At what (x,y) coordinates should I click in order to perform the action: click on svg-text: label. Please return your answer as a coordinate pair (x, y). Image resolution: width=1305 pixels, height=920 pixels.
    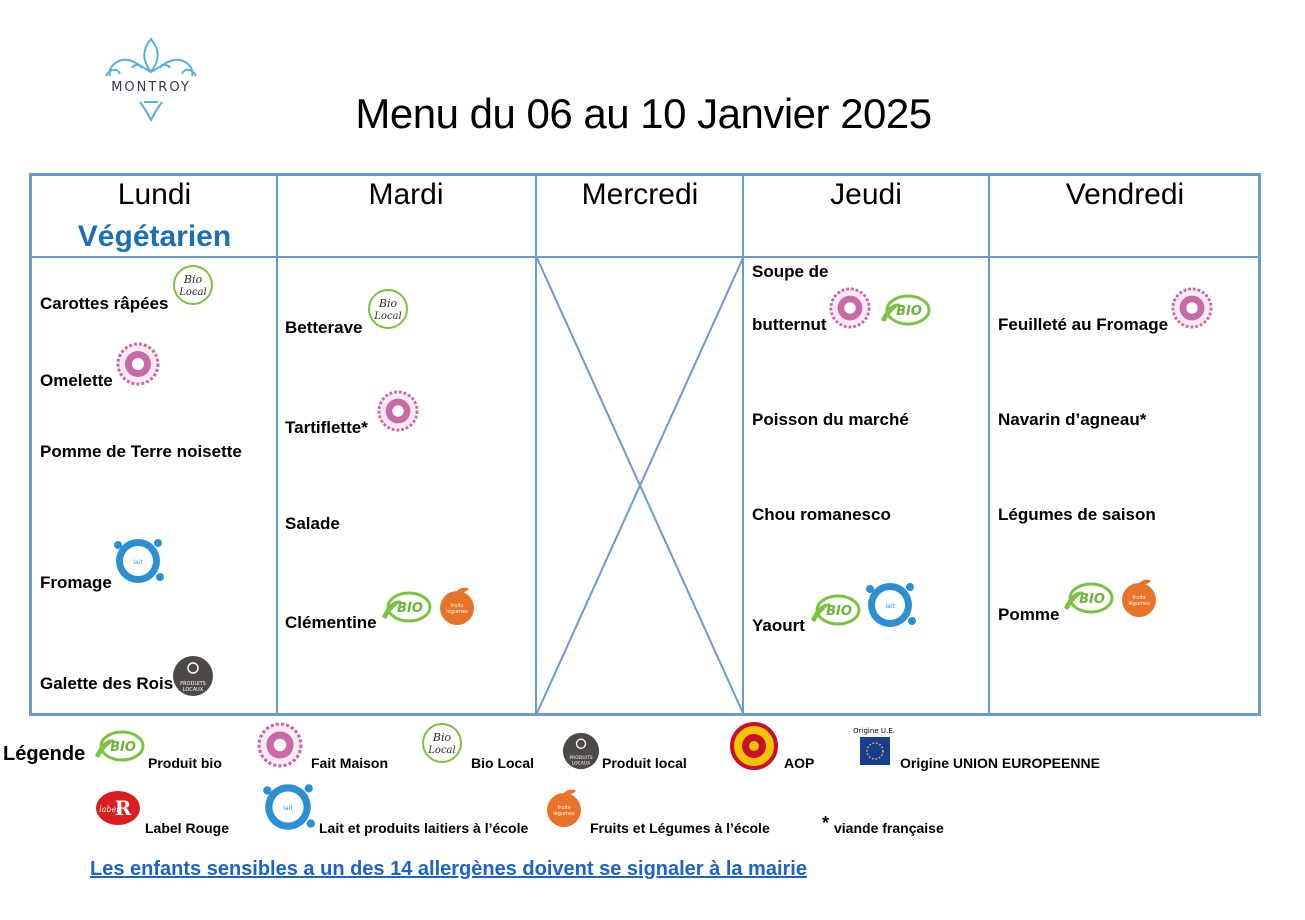
    Looking at the image, I should click on (109, 809).